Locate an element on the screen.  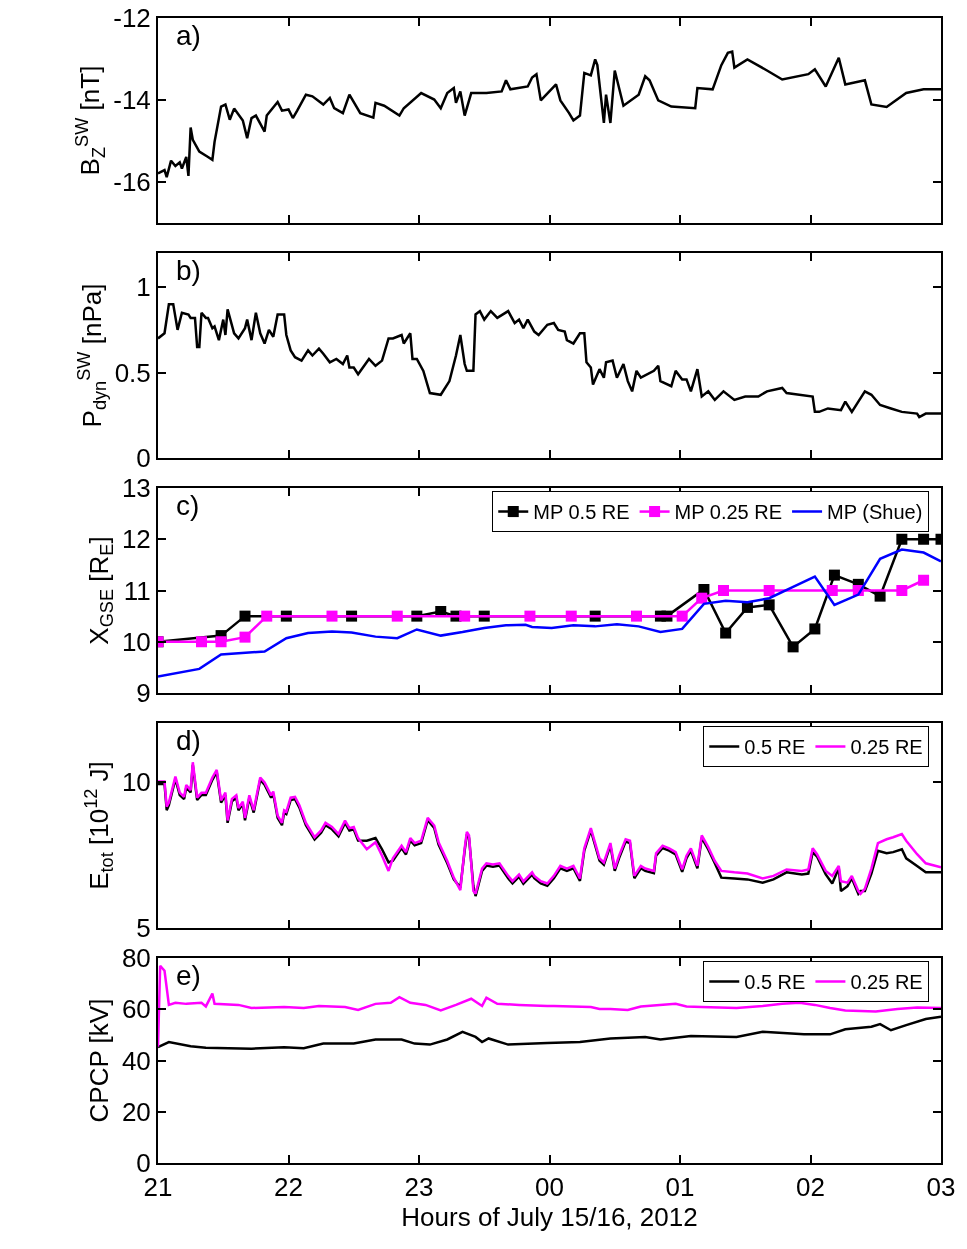
x-tick-label: 03 is located at coordinates (941, 1187).